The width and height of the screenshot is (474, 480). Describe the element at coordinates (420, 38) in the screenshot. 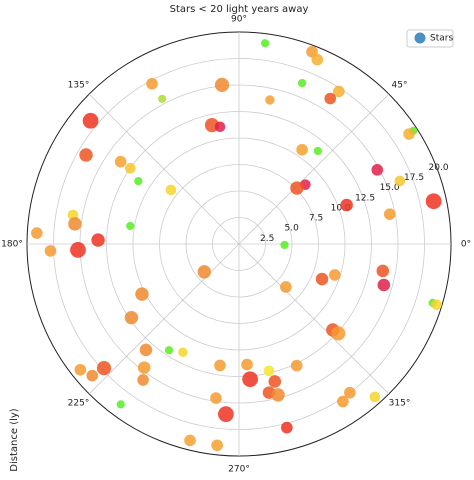

I see `legend-marker` at that location.